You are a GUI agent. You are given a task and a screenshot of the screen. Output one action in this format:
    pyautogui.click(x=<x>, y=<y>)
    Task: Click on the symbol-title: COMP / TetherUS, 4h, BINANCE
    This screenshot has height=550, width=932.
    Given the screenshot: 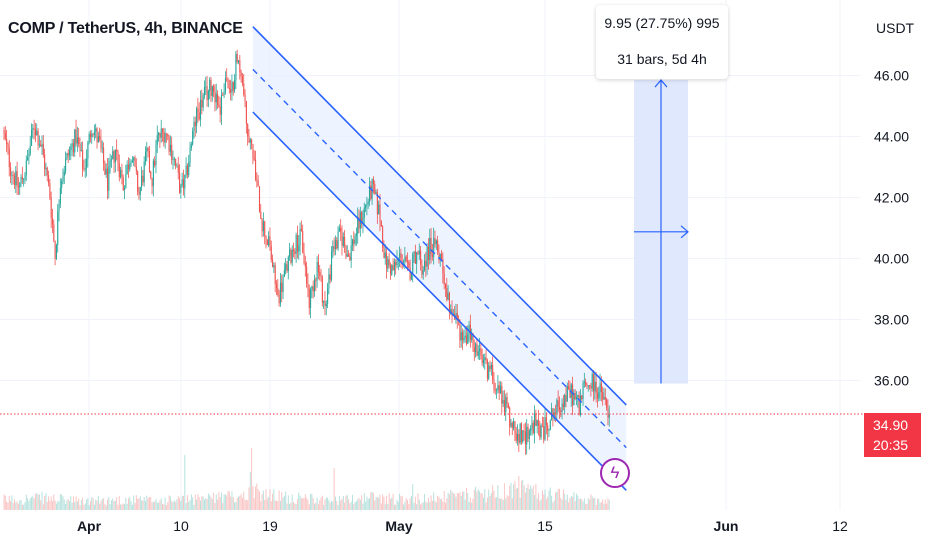 What is the action you would take?
    pyautogui.click(x=125, y=28)
    